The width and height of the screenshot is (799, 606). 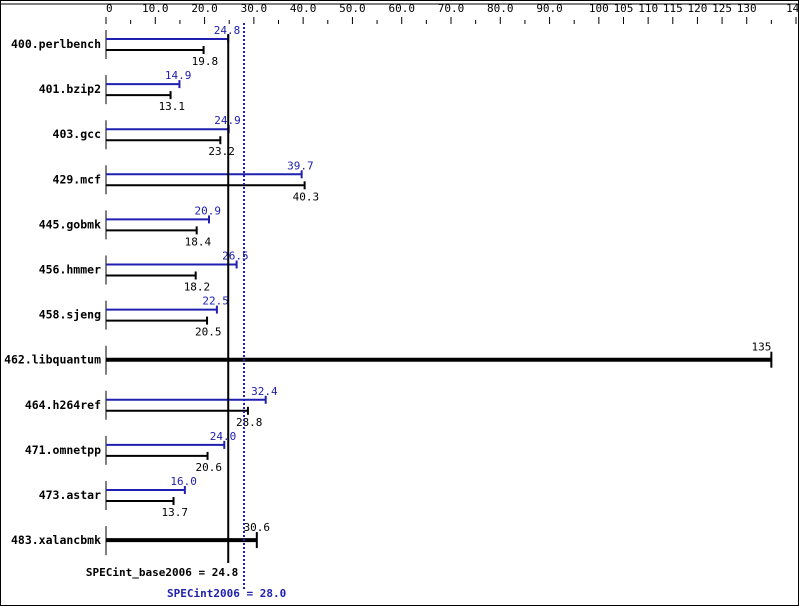 I want to click on x-tick-label: 140, so click(x=792, y=8).